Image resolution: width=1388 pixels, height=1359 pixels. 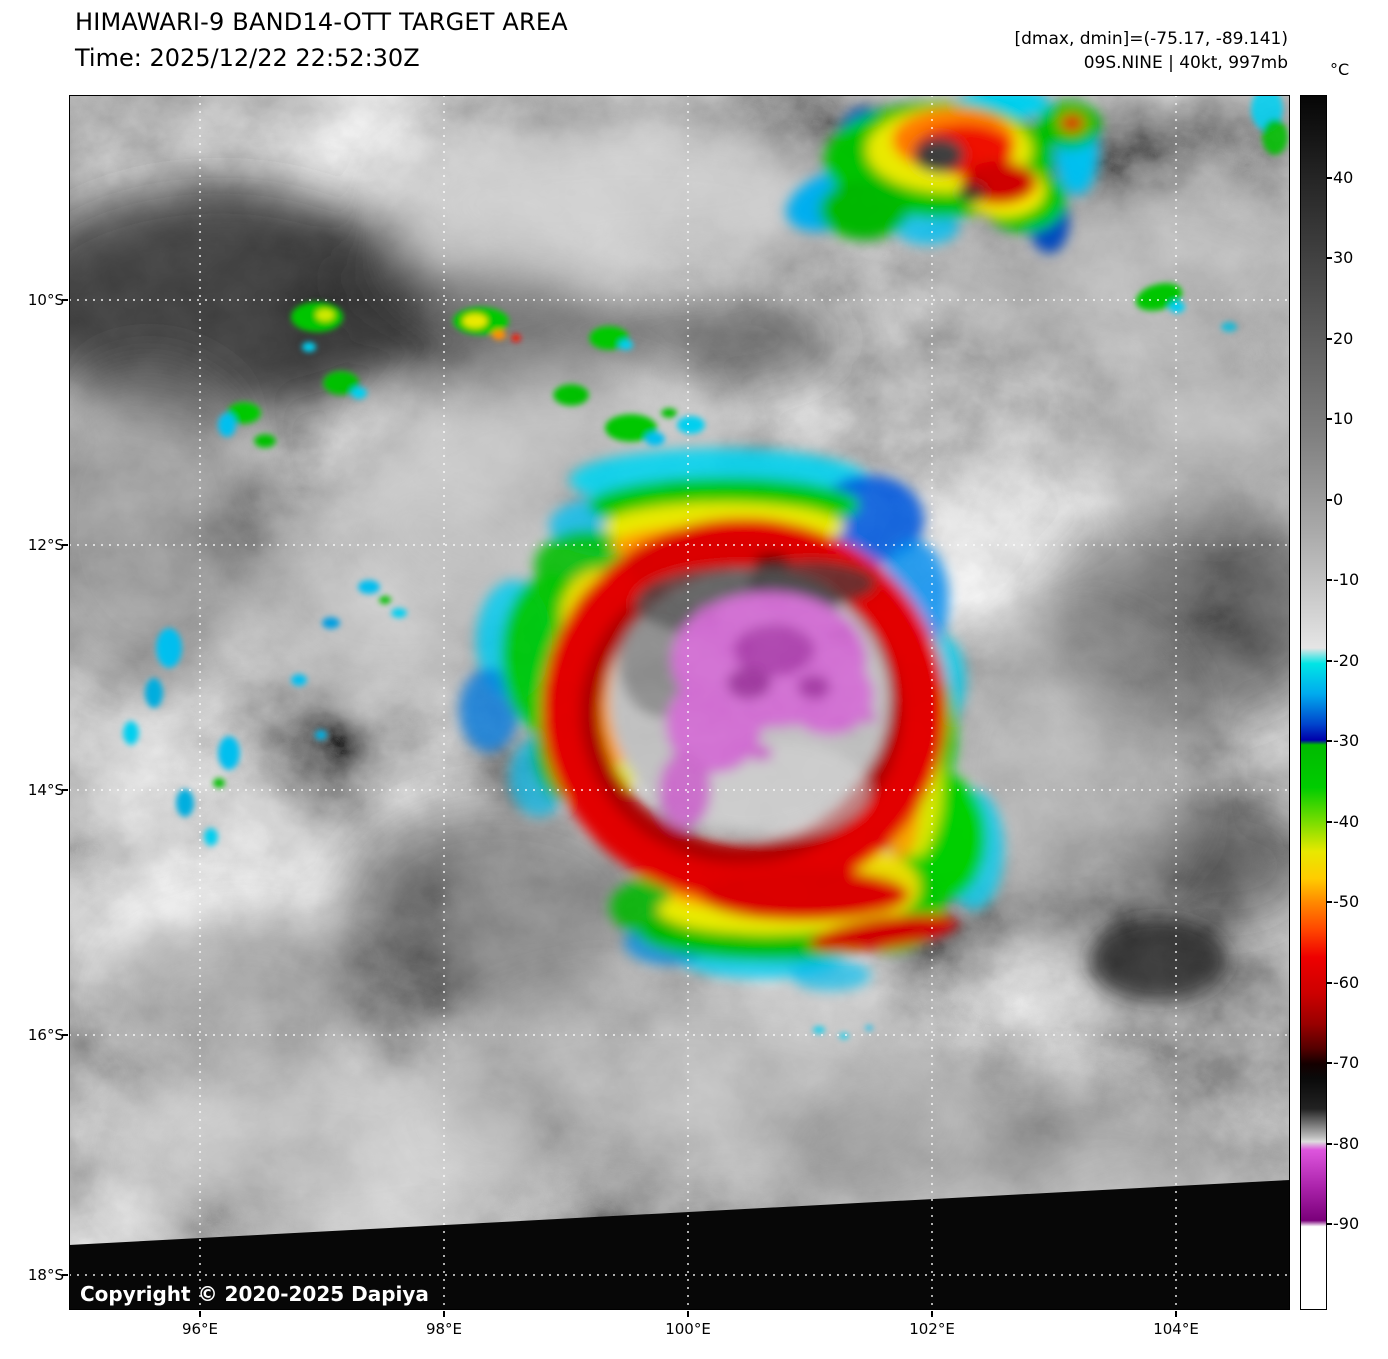 What do you see at coordinates (1346, 1062) in the screenshot?
I see `colorbar-tick-label: -70` at bounding box center [1346, 1062].